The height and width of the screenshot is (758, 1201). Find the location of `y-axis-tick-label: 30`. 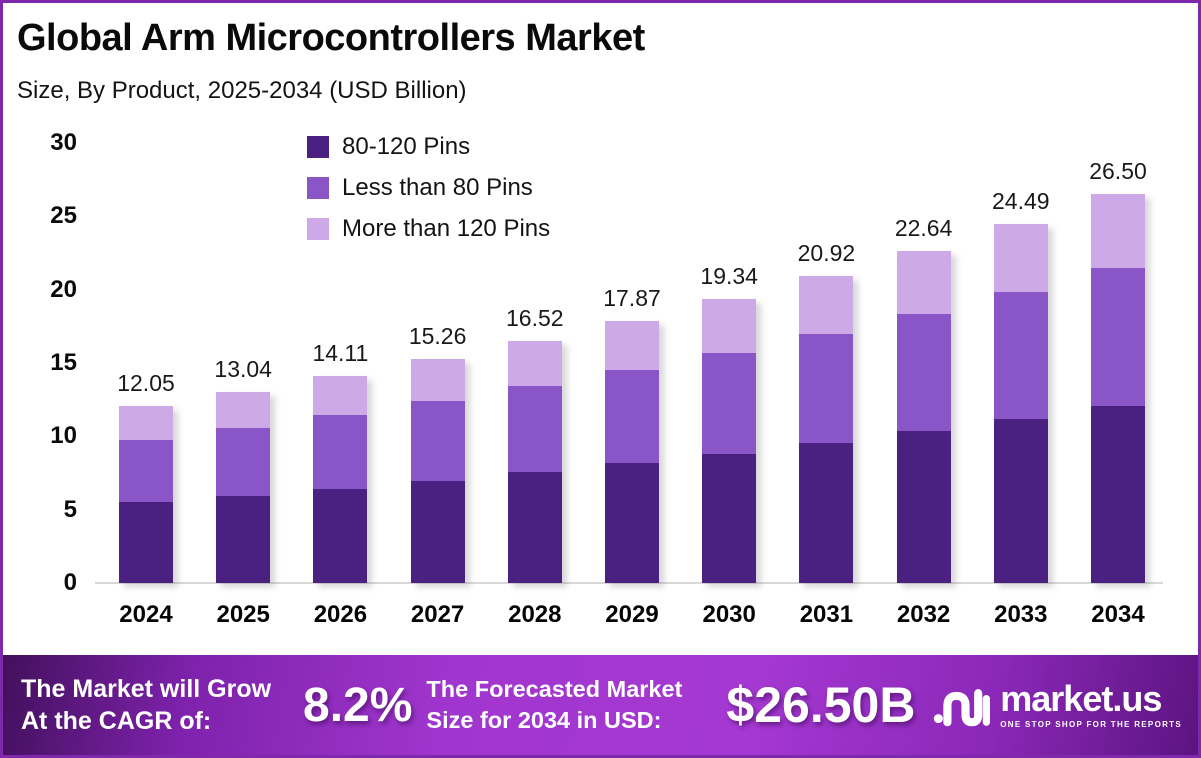

y-axis-tick-label: 30 is located at coordinates (63, 142).